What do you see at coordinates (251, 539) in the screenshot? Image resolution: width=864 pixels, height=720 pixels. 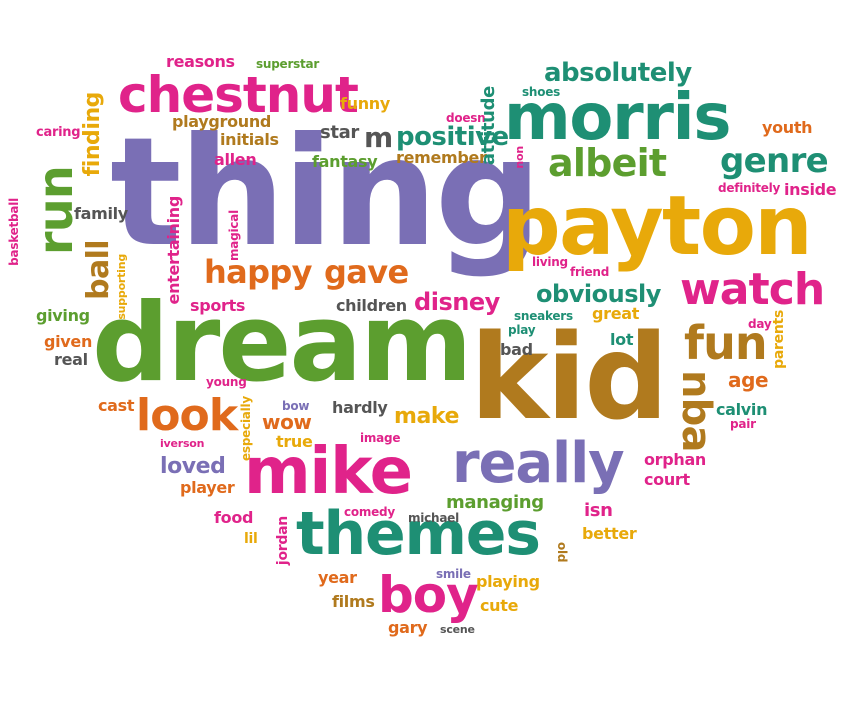 I see `word-lil: lil` at bounding box center [251, 539].